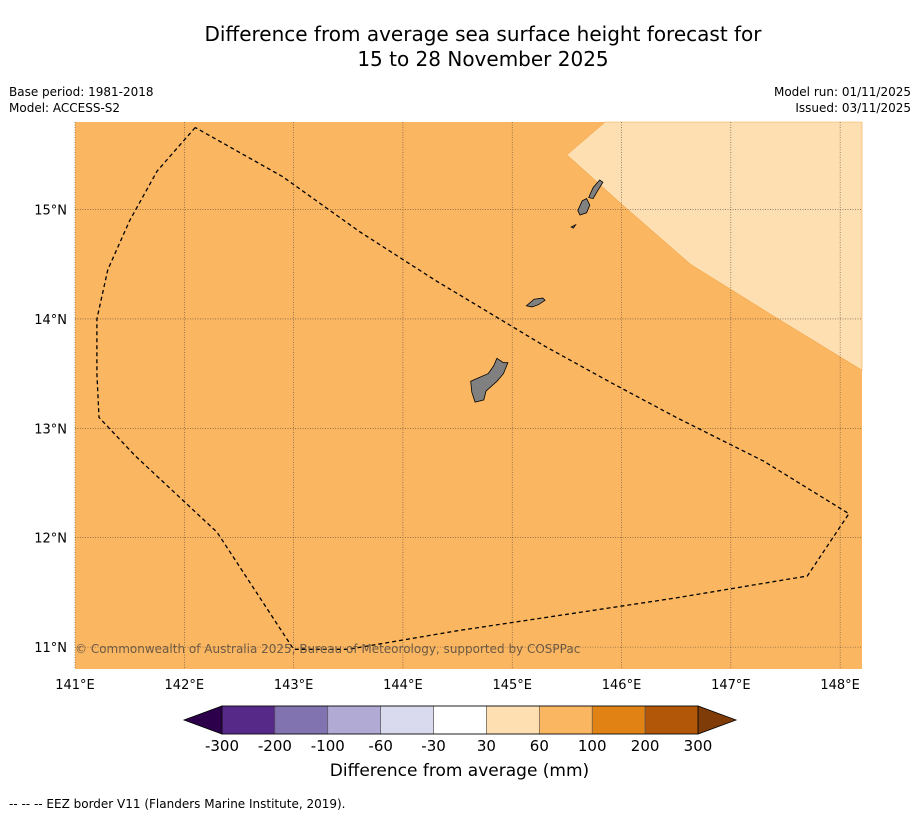 The height and width of the screenshot is (816, 919). What do you see at coordinates (486, 746) in the screenshot?
I see `colorbar-tick-label: 30` at bounding box center [486, 746].